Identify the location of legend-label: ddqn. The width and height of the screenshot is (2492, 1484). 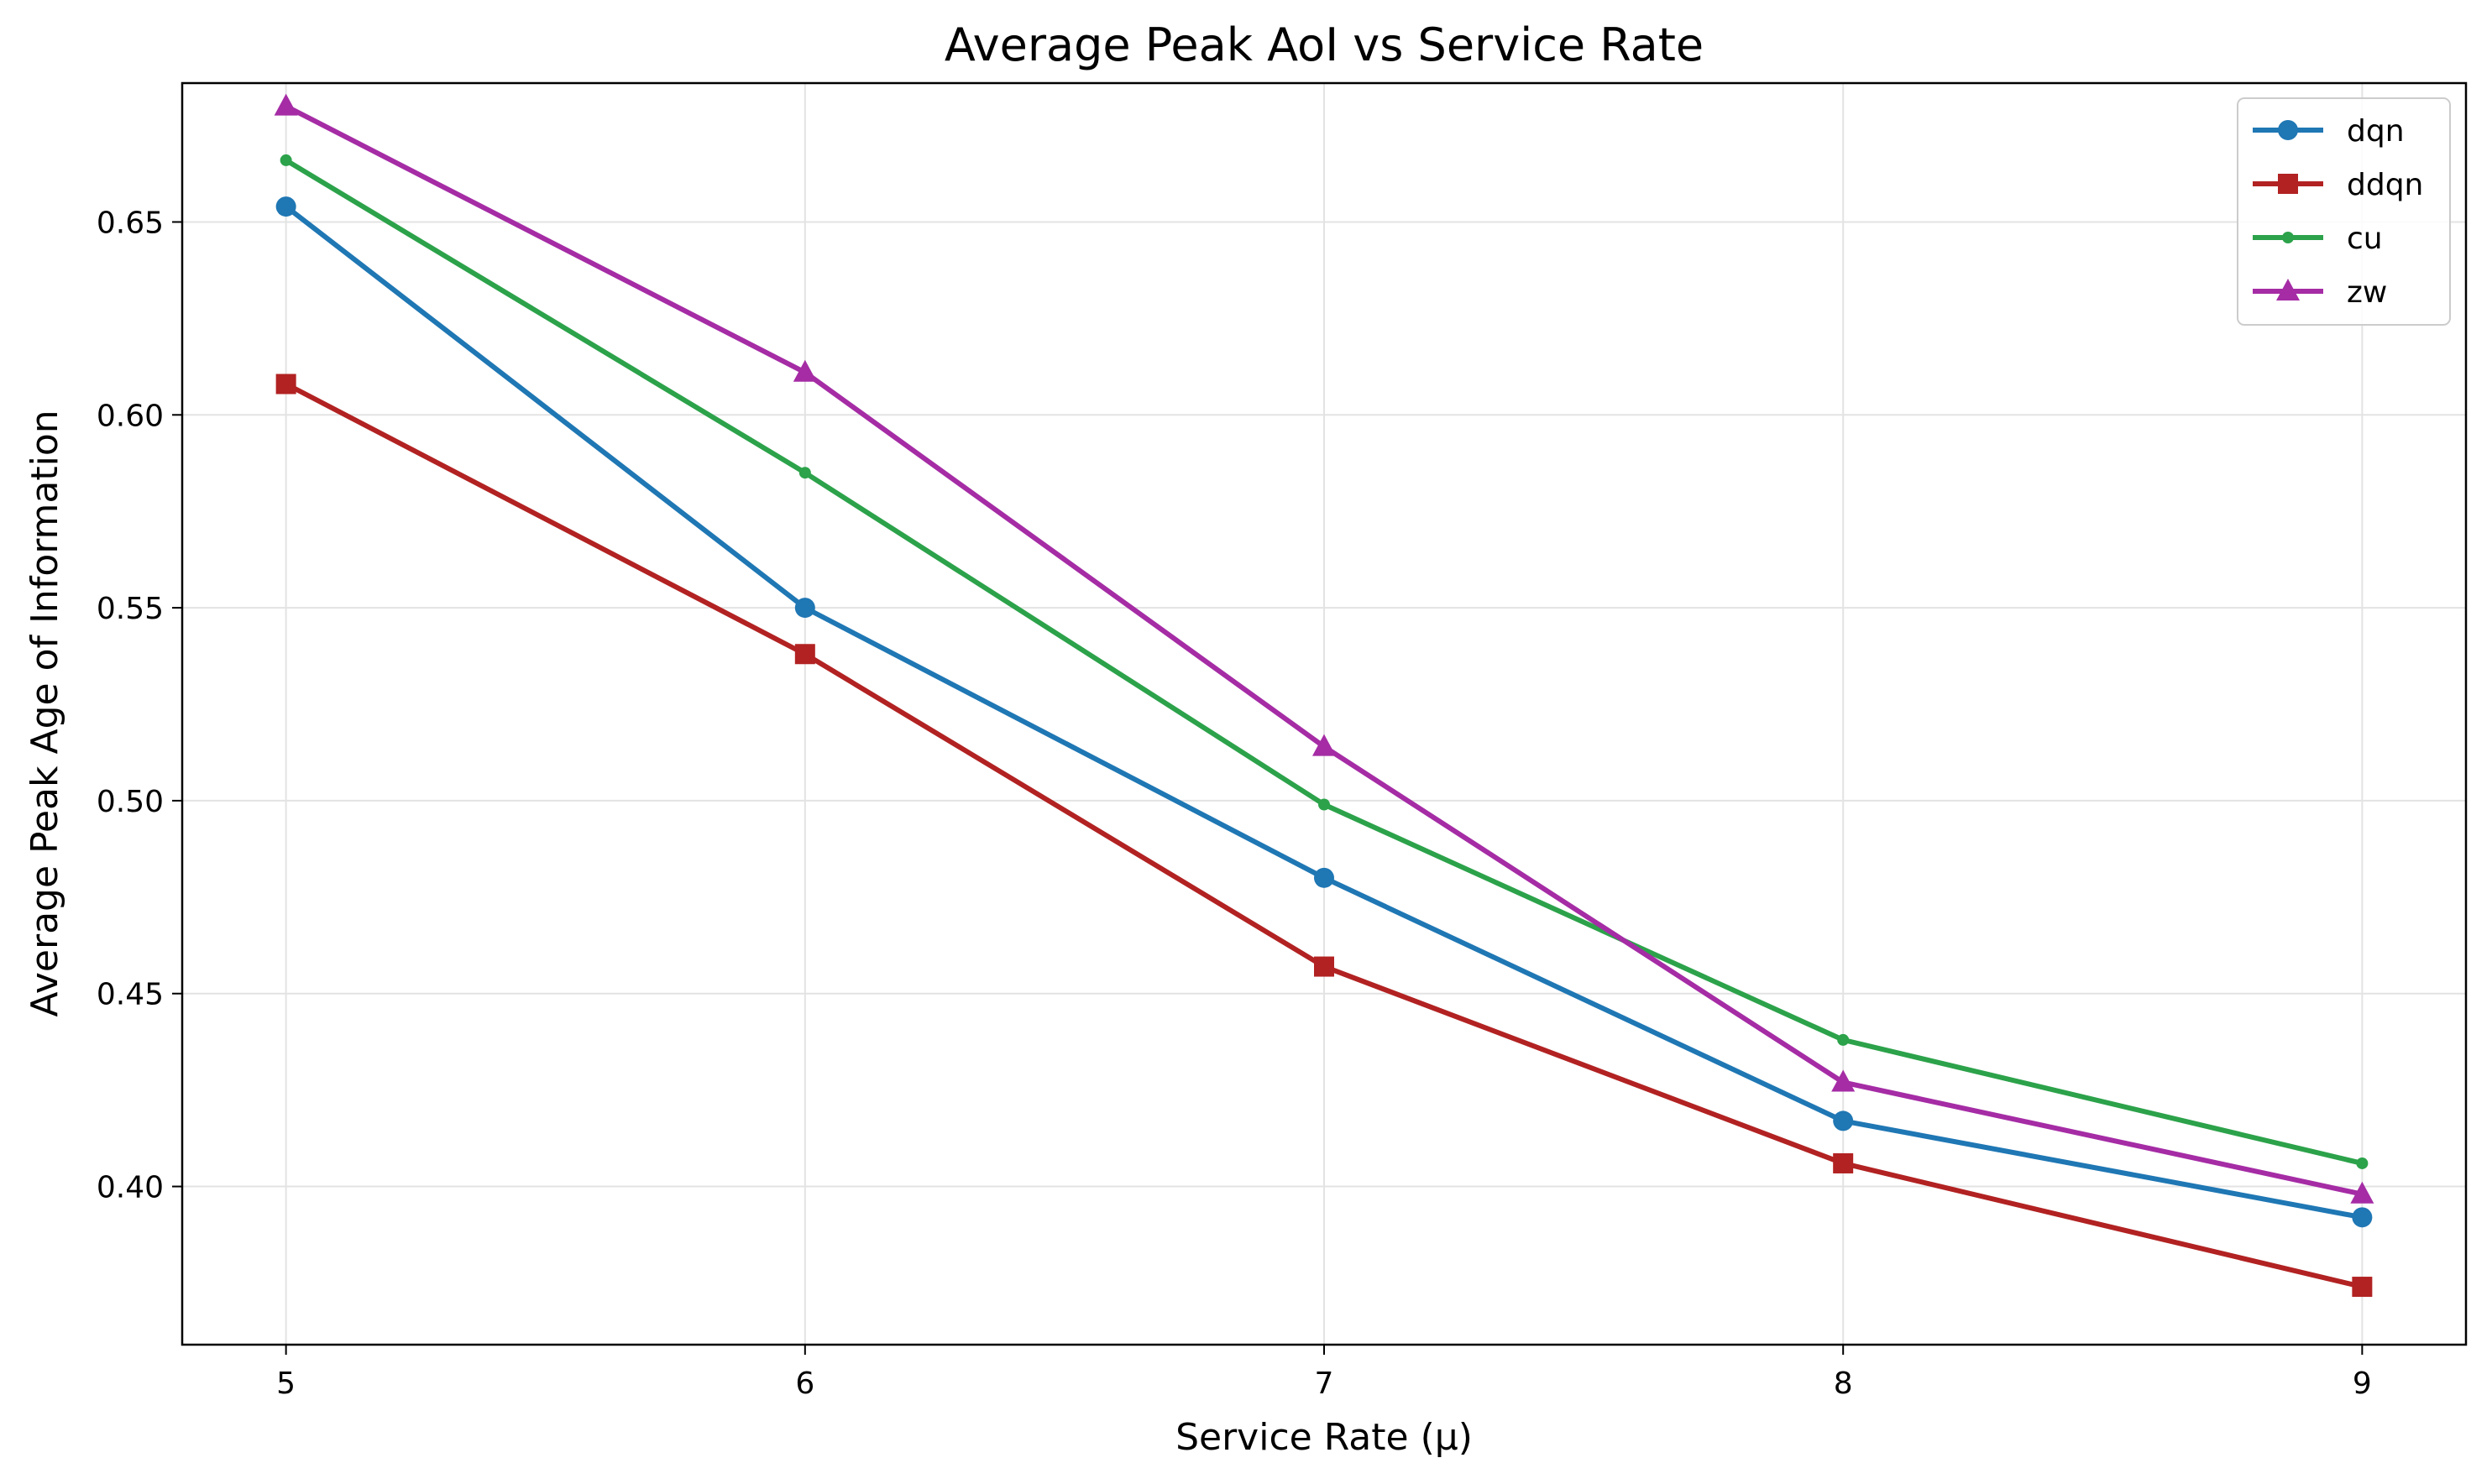
(2385, 185).